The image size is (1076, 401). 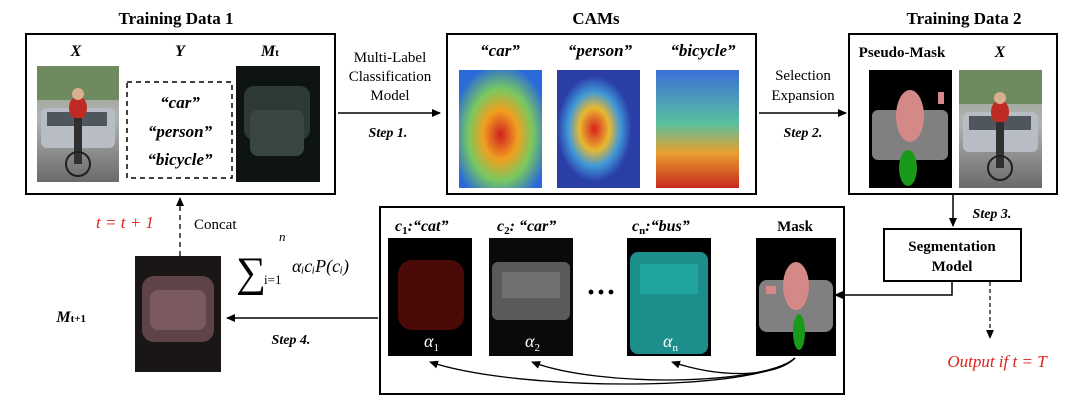 What do you see at coordinates (667, 226) in the screenshot?
I see `cn-class: :“bus”` at bounding box center [667, 226].